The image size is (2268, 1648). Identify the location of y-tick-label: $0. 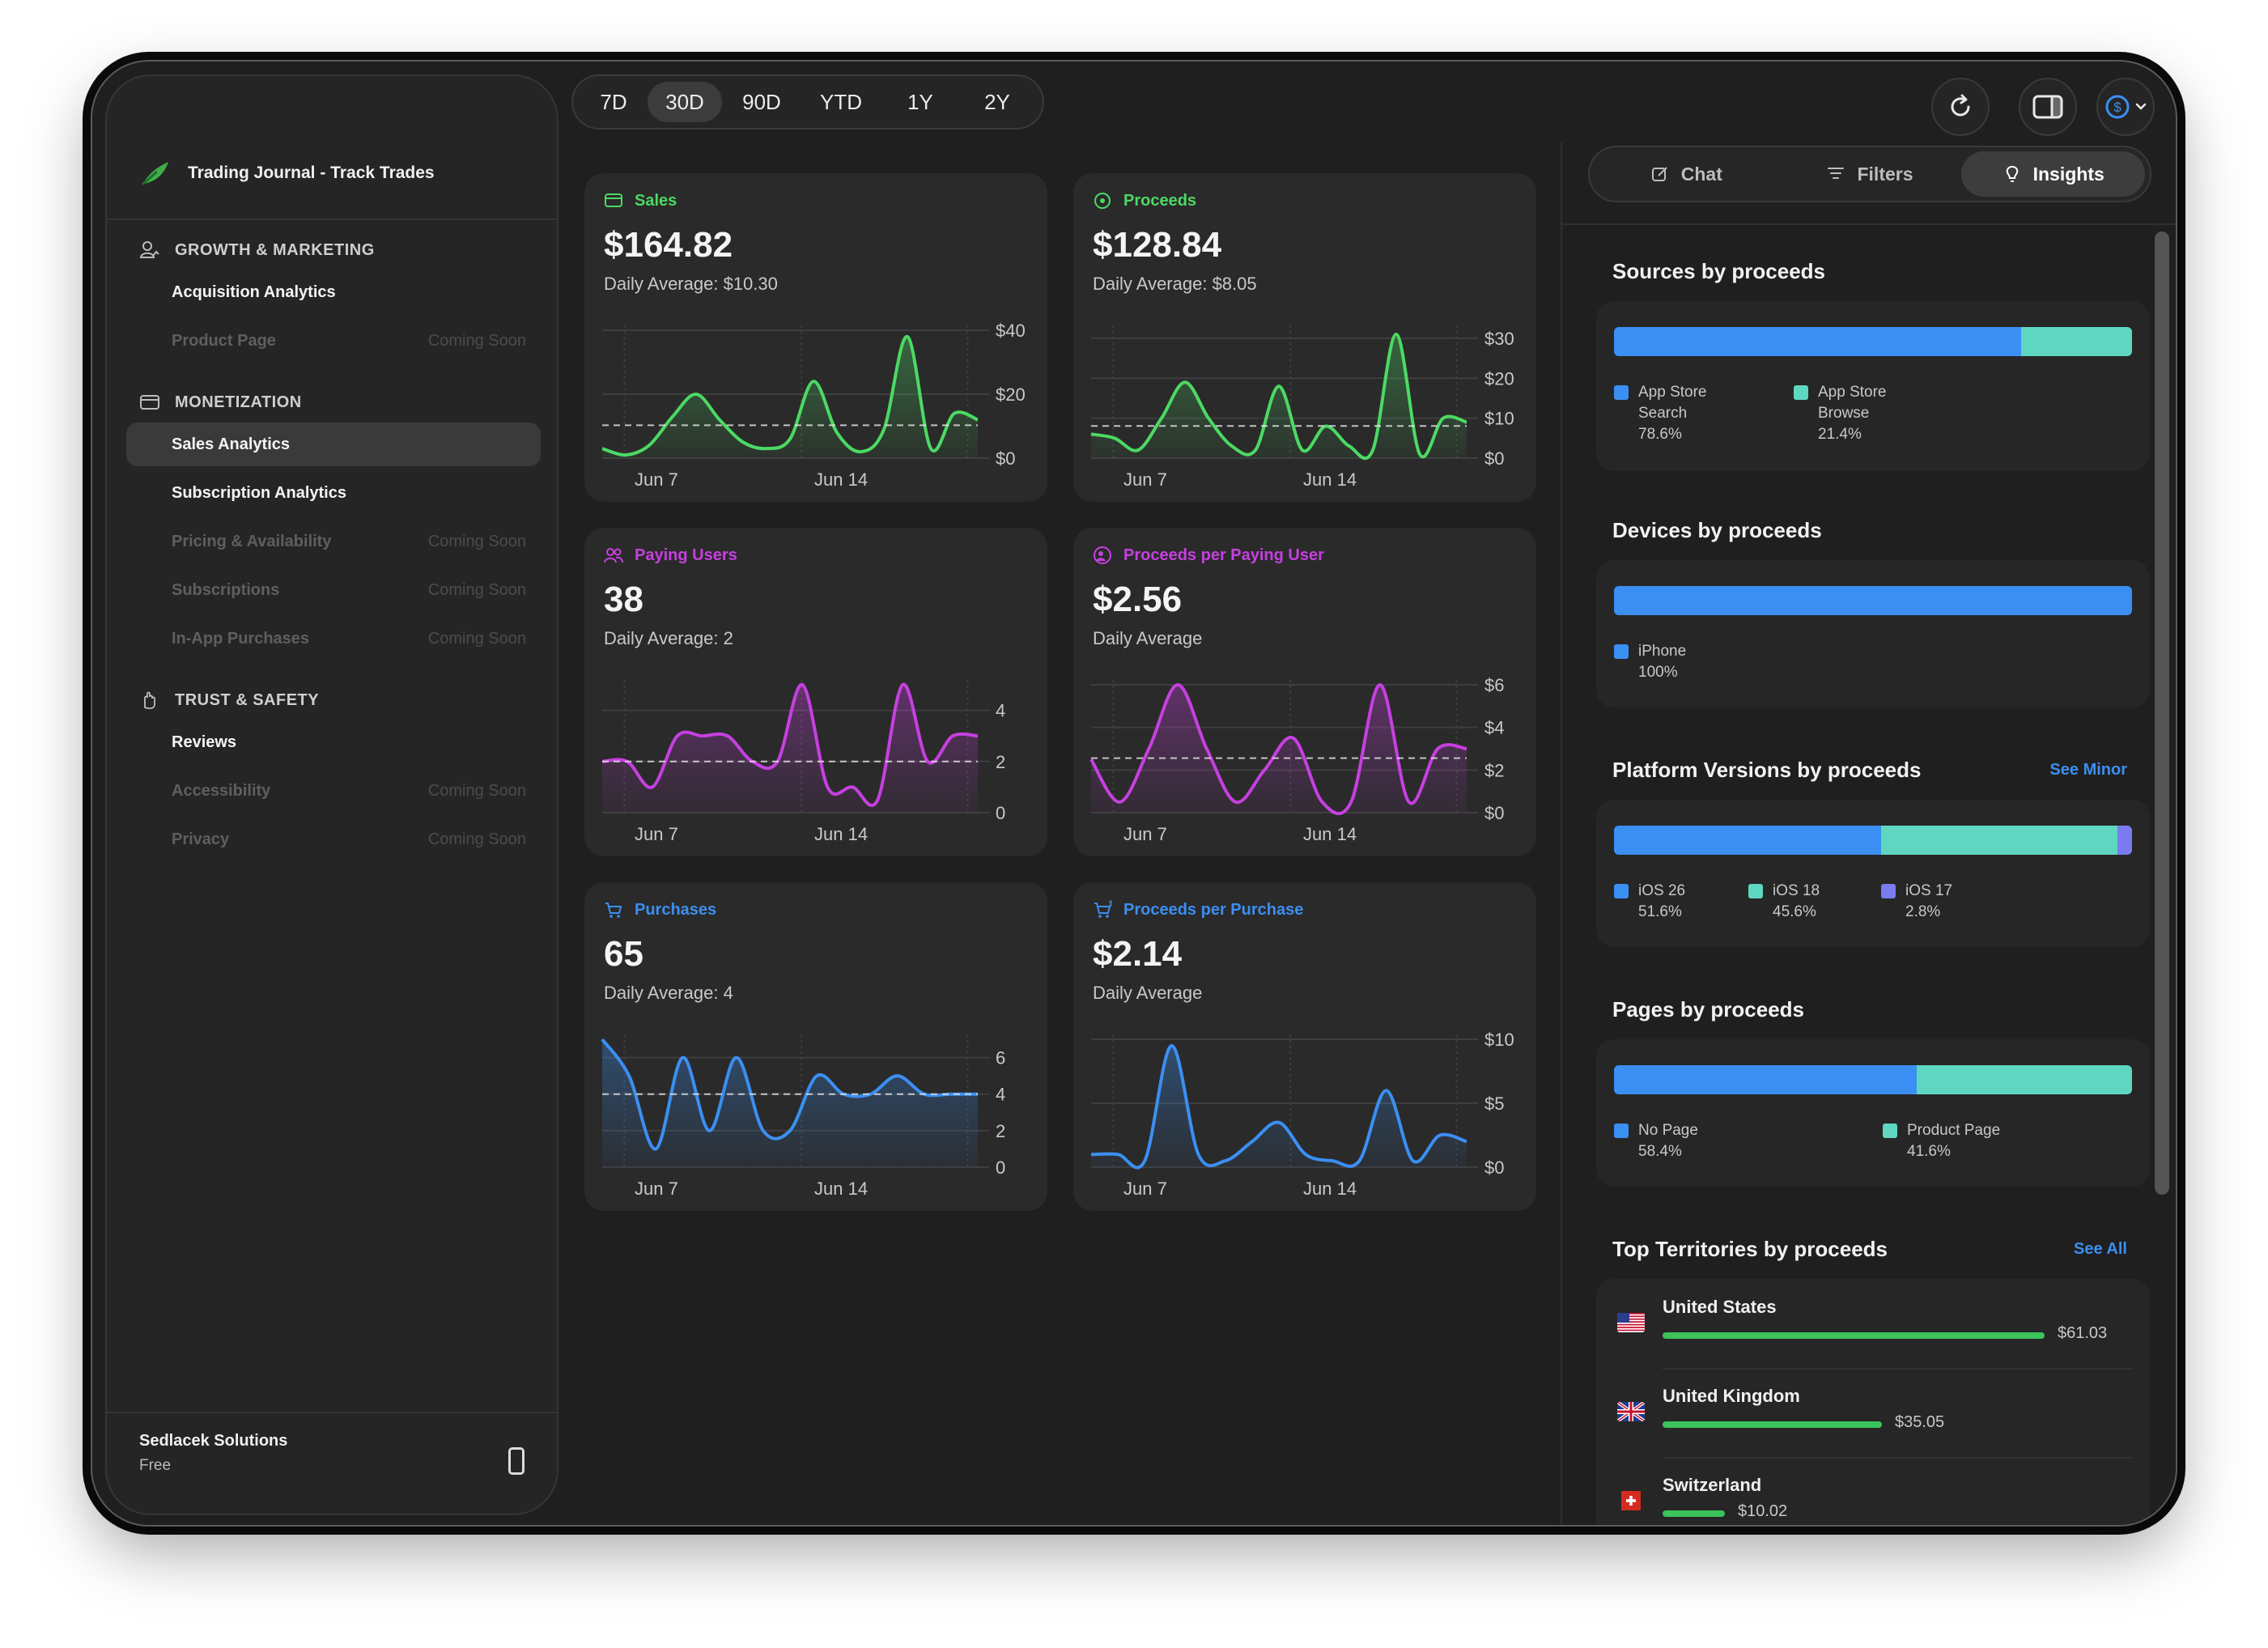
(1494, 1167).